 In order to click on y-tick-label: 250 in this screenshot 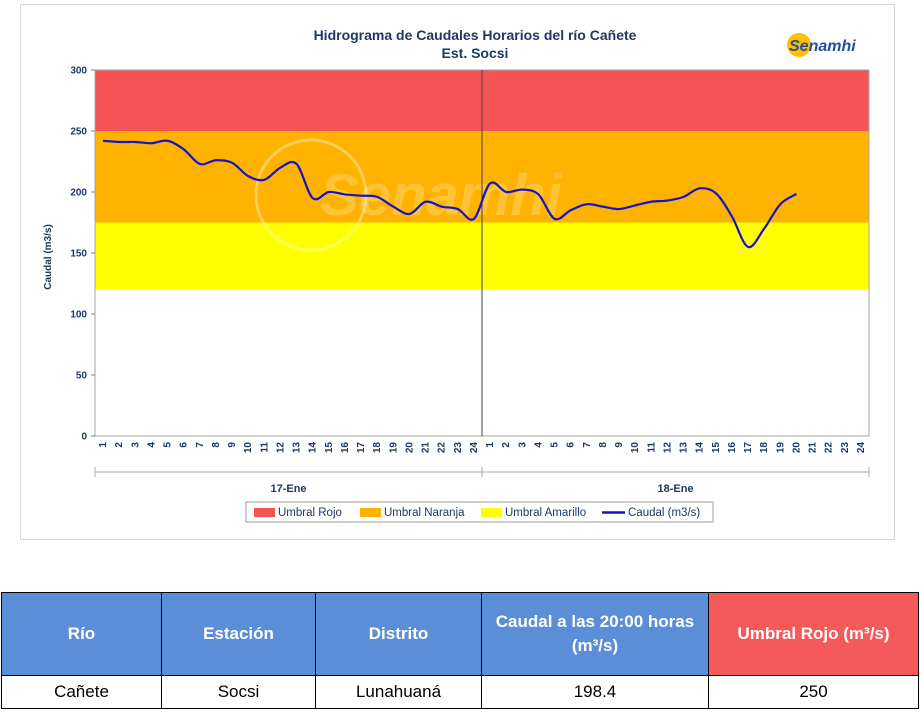, I will do `click(78, 132)`.